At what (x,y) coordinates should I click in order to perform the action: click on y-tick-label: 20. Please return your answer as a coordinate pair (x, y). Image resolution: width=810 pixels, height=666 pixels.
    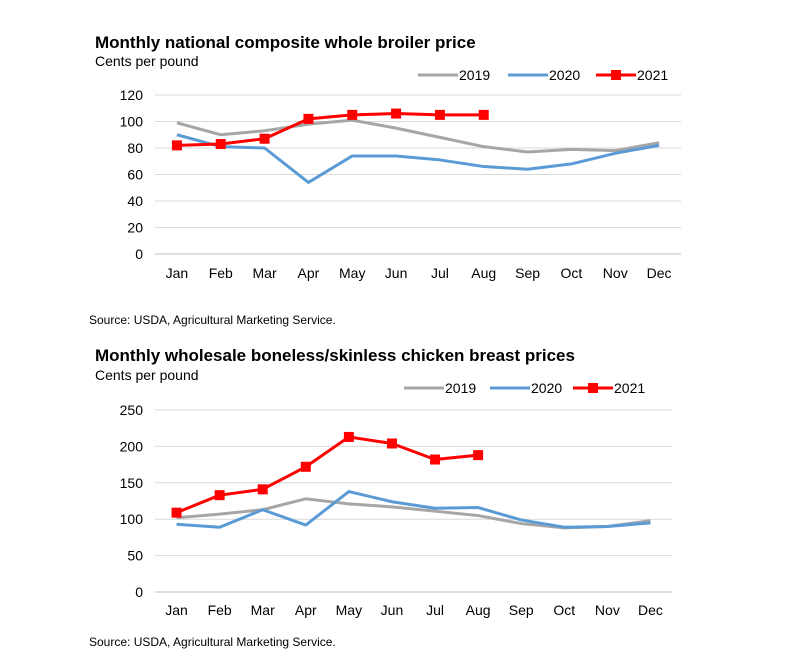
    Looking at the image, I should click on (135, 228).